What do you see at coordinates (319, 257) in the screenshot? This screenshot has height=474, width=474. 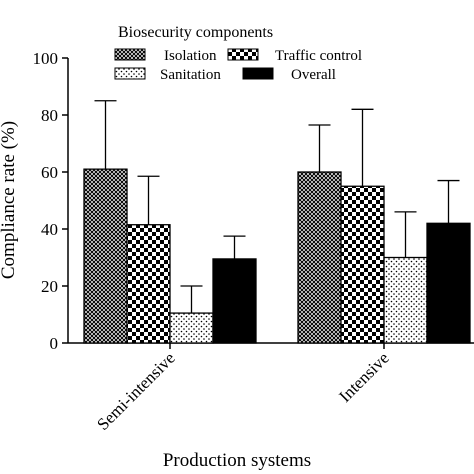 I see `bar-isolation-intensive` at bounding box center [319, 257].